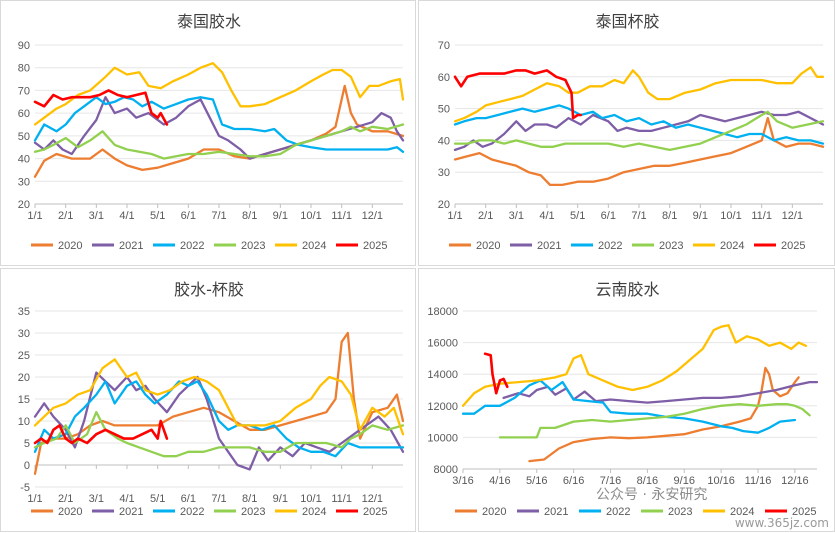 This screenshot has width=835, height=533. What do you see at coordinates (24, 356) in the screenshot?
I see `y-tick-label: 25` at bounding box center [24, 356].